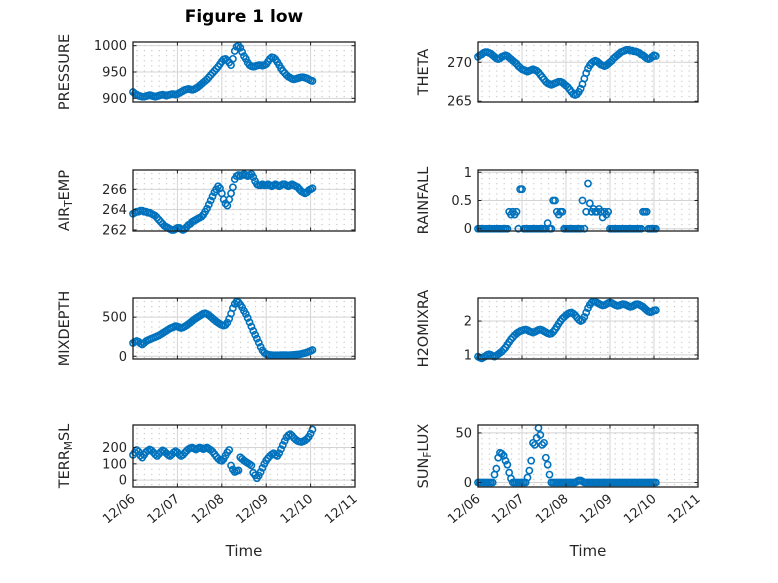 The width and height of the screenshot is (778, 583). What do you see at coordinates (114, 99) in the screenshot?
I see `y-tick-label: 900` at bounding box center [114, 99].